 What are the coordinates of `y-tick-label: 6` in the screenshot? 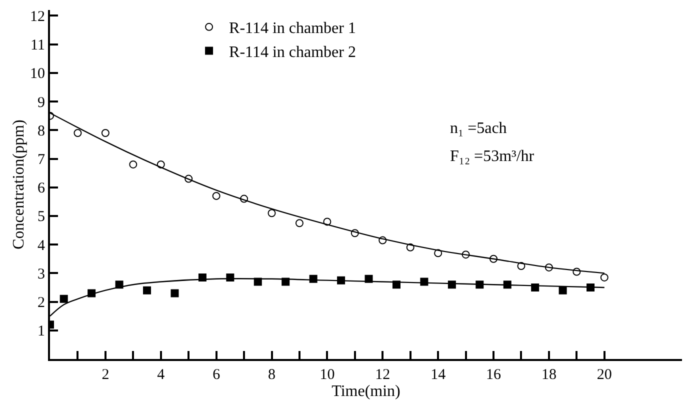 It's located at (42, 188).